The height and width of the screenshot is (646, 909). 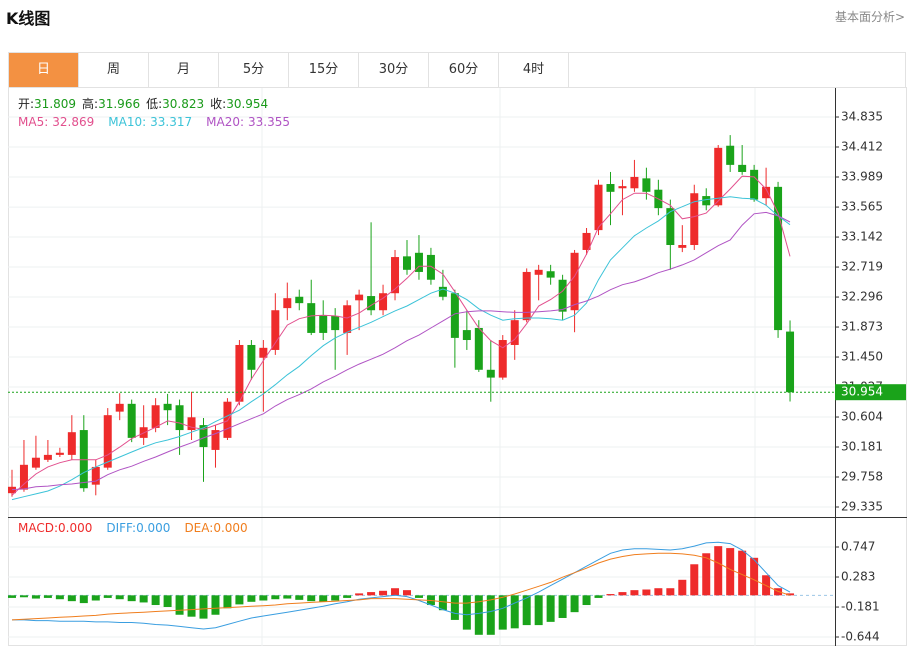 I want to click on period-tab: 周, so click(x=114, y=70).